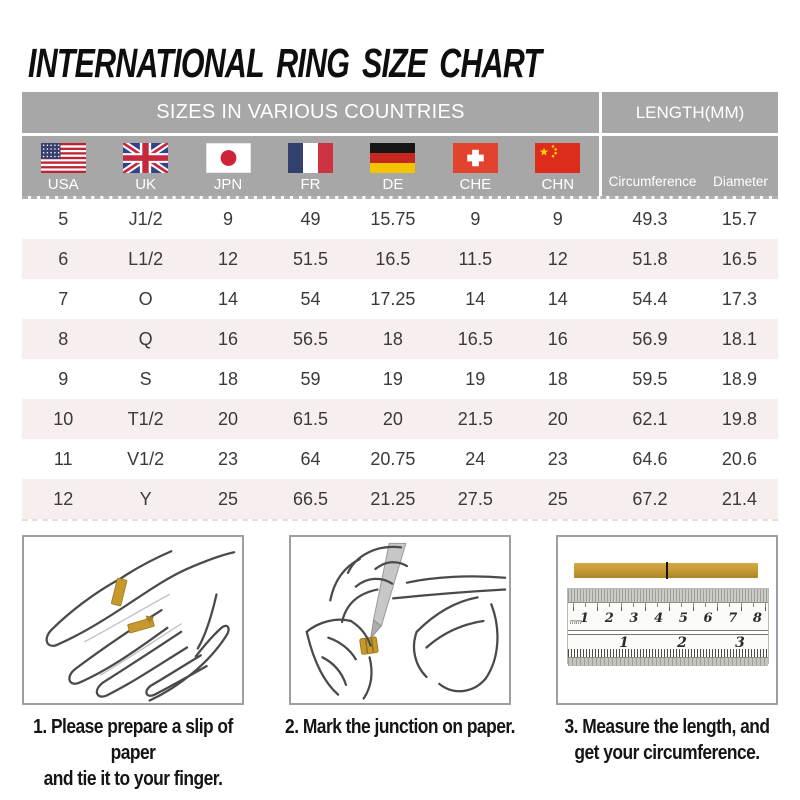  Describe the element at coordinates (668, 661) in the screenshot. I see `ruler-bottom-edge` at that location.